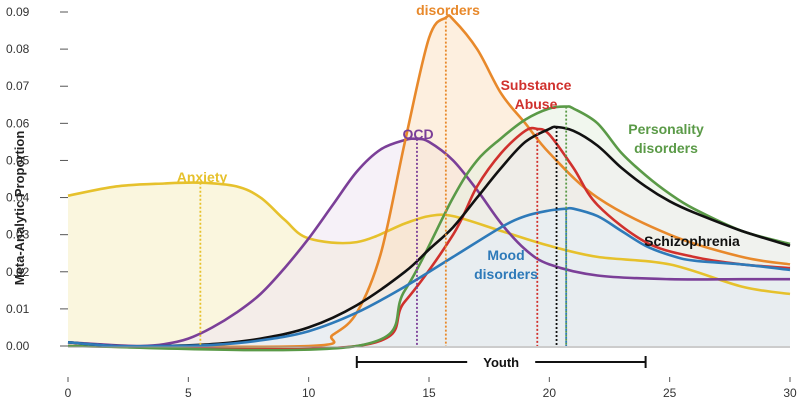 The height and width of the screenshot is (419, 800). I want to click on y-axis-label: Meta-Analytic Proportion, so click(19, 208).